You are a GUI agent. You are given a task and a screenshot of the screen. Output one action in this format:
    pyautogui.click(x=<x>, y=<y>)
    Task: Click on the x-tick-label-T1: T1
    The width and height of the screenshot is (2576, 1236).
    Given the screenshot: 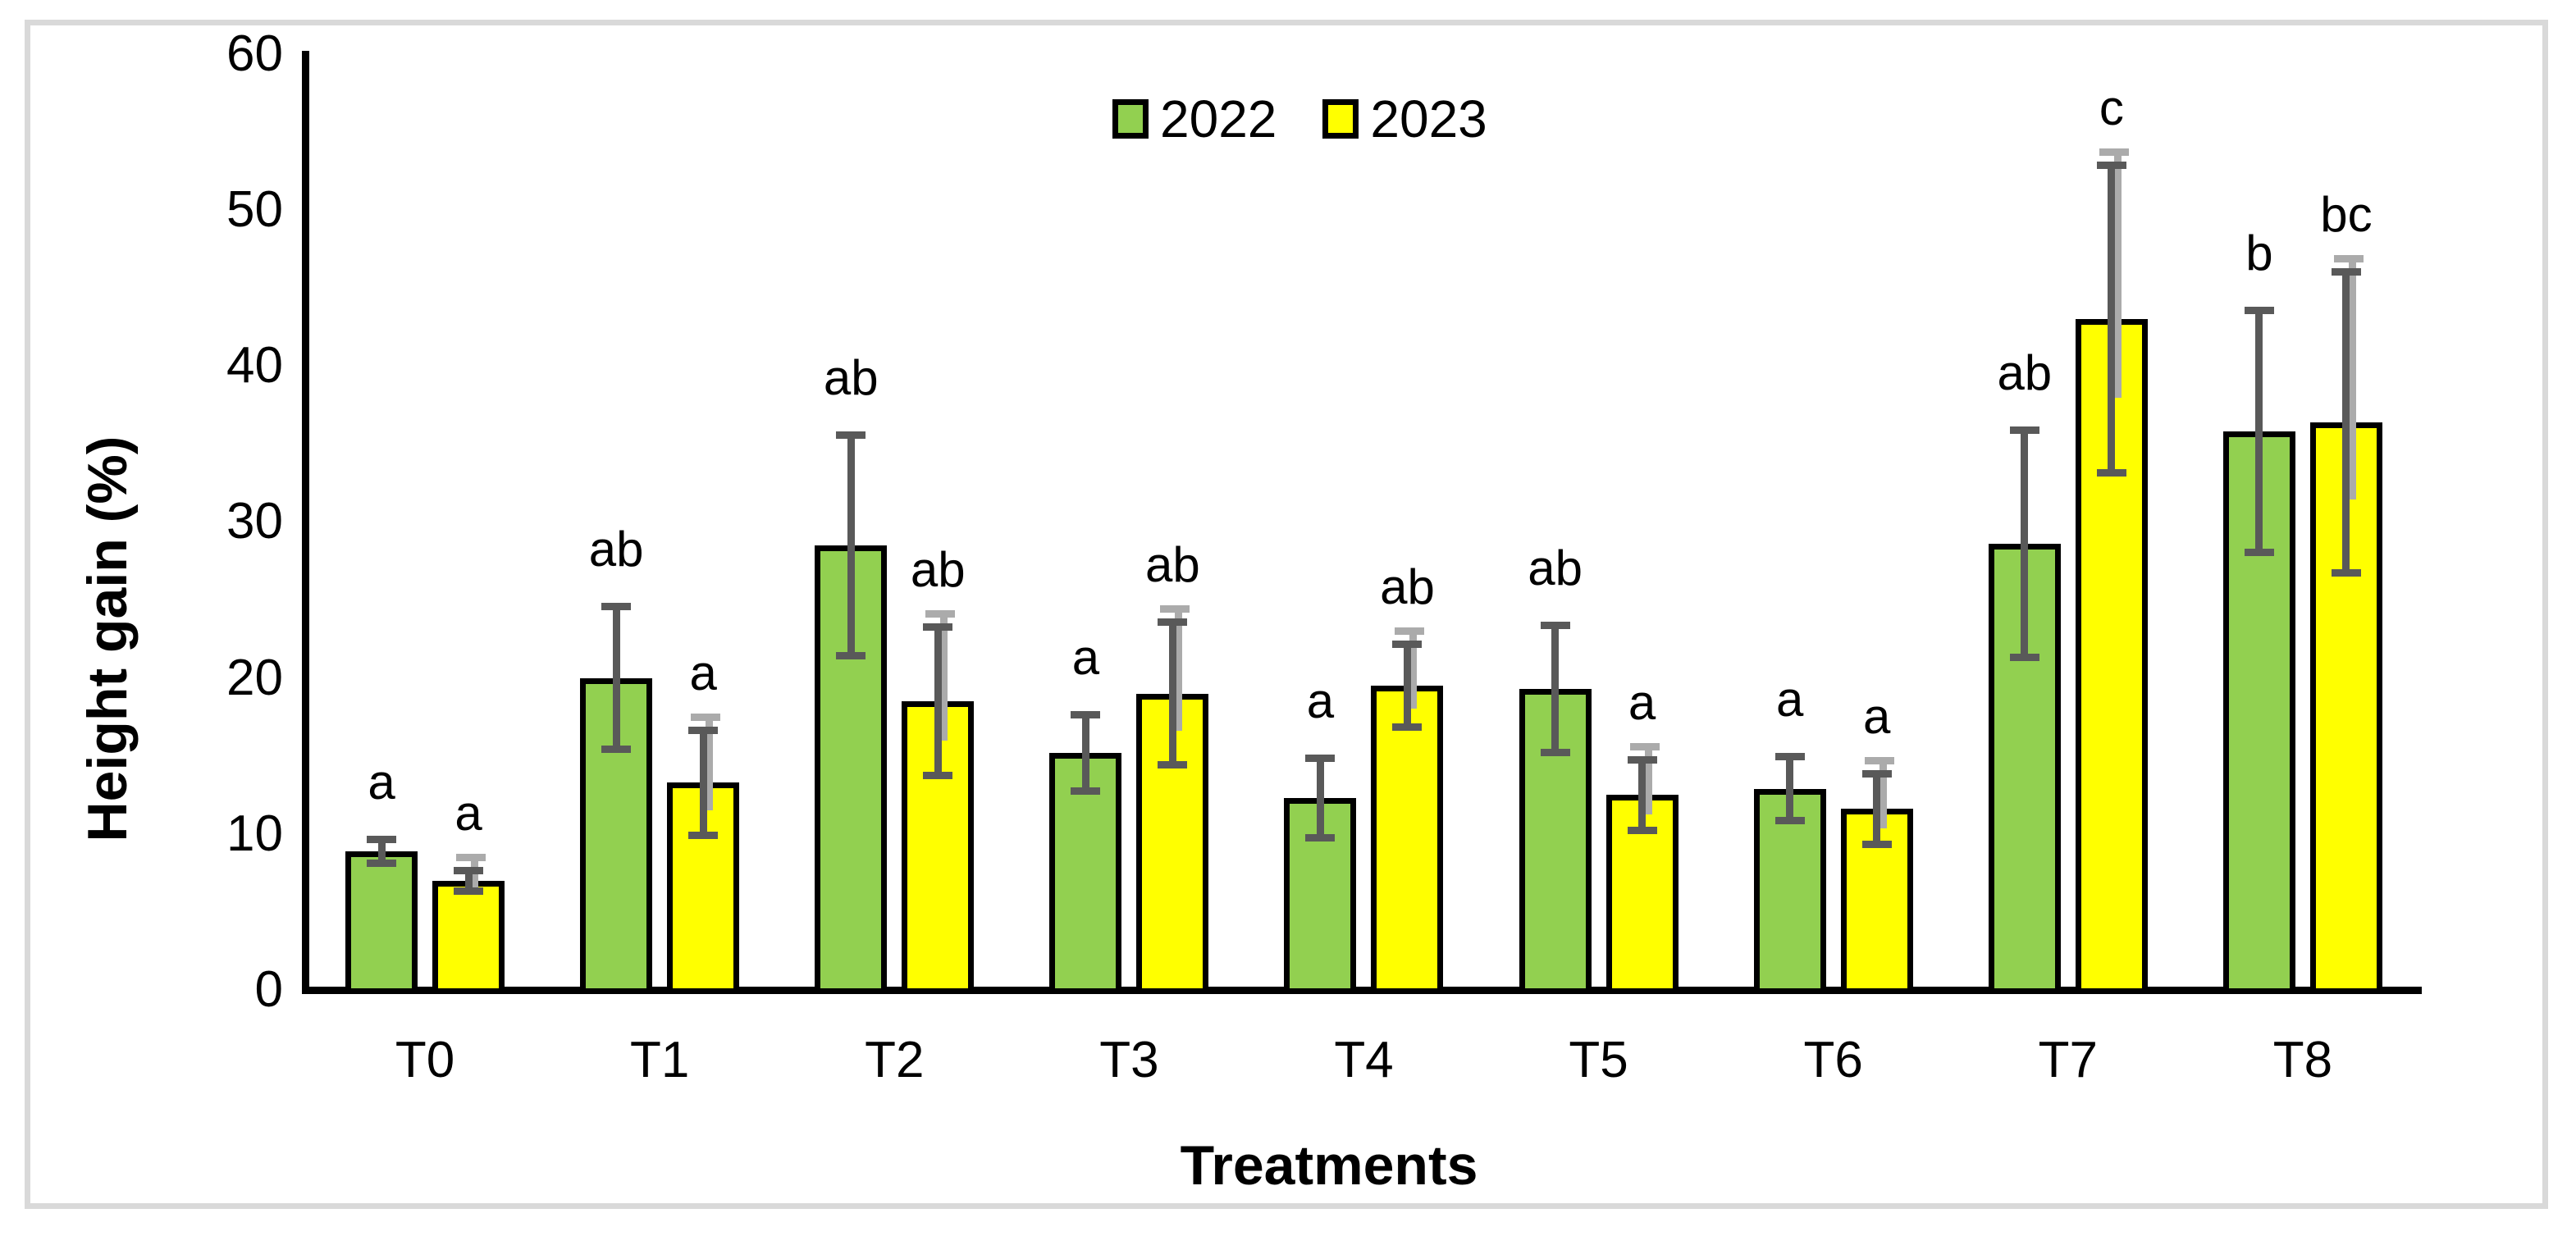 What is the action you would take?
    pyautogui.click(x=659, y=1060)
    